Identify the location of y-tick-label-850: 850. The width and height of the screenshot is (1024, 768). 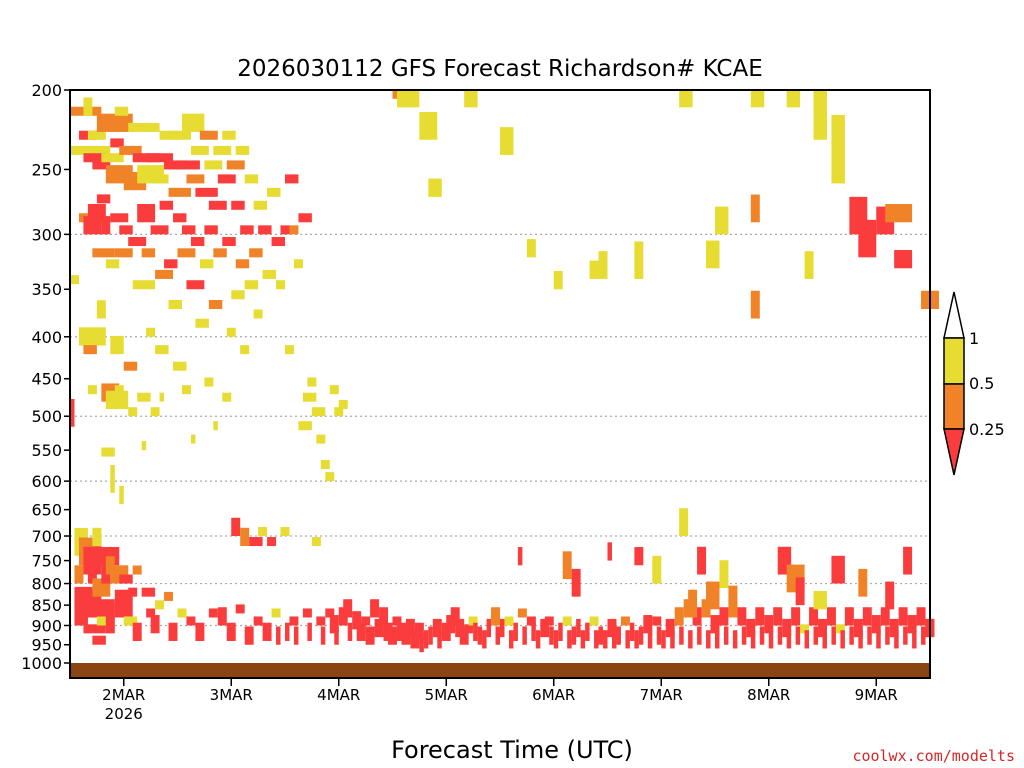
(46, 605).